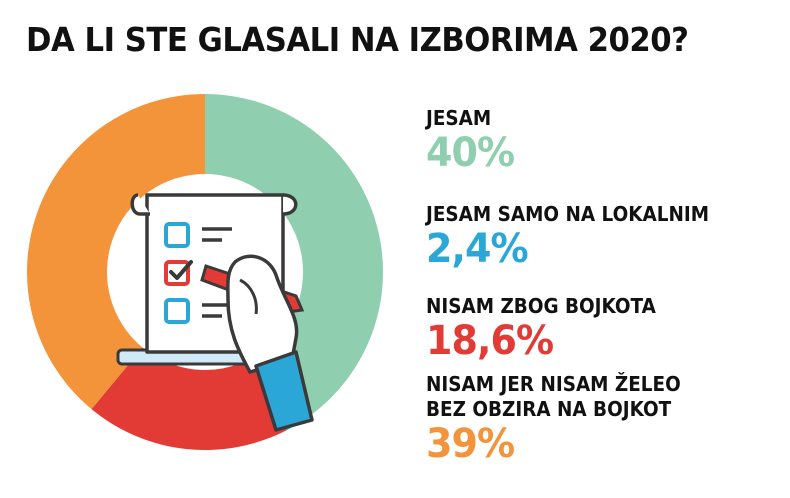  I want to click on legend-label: JESAM SAMO NA LOKALNIM, so click(568, 214).